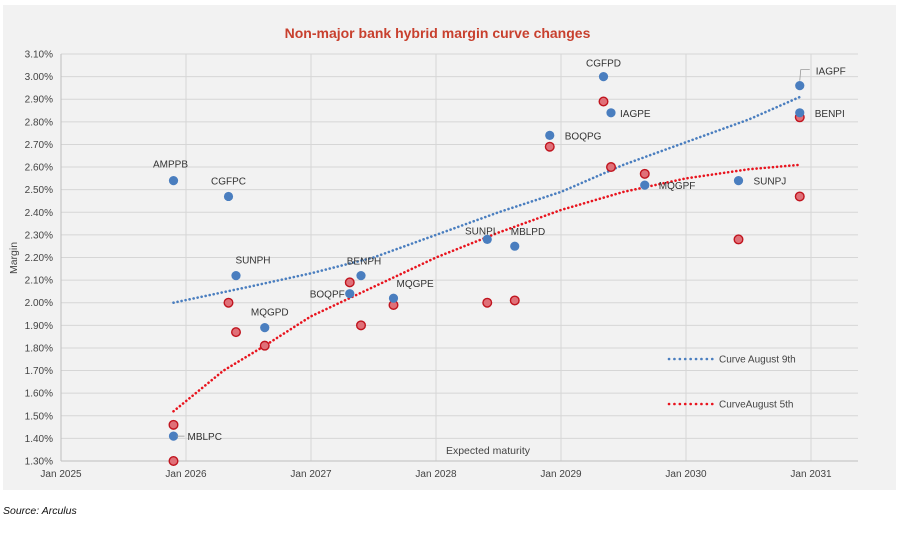  I want to click on point-label: SUNPJ, so click(770, 182).